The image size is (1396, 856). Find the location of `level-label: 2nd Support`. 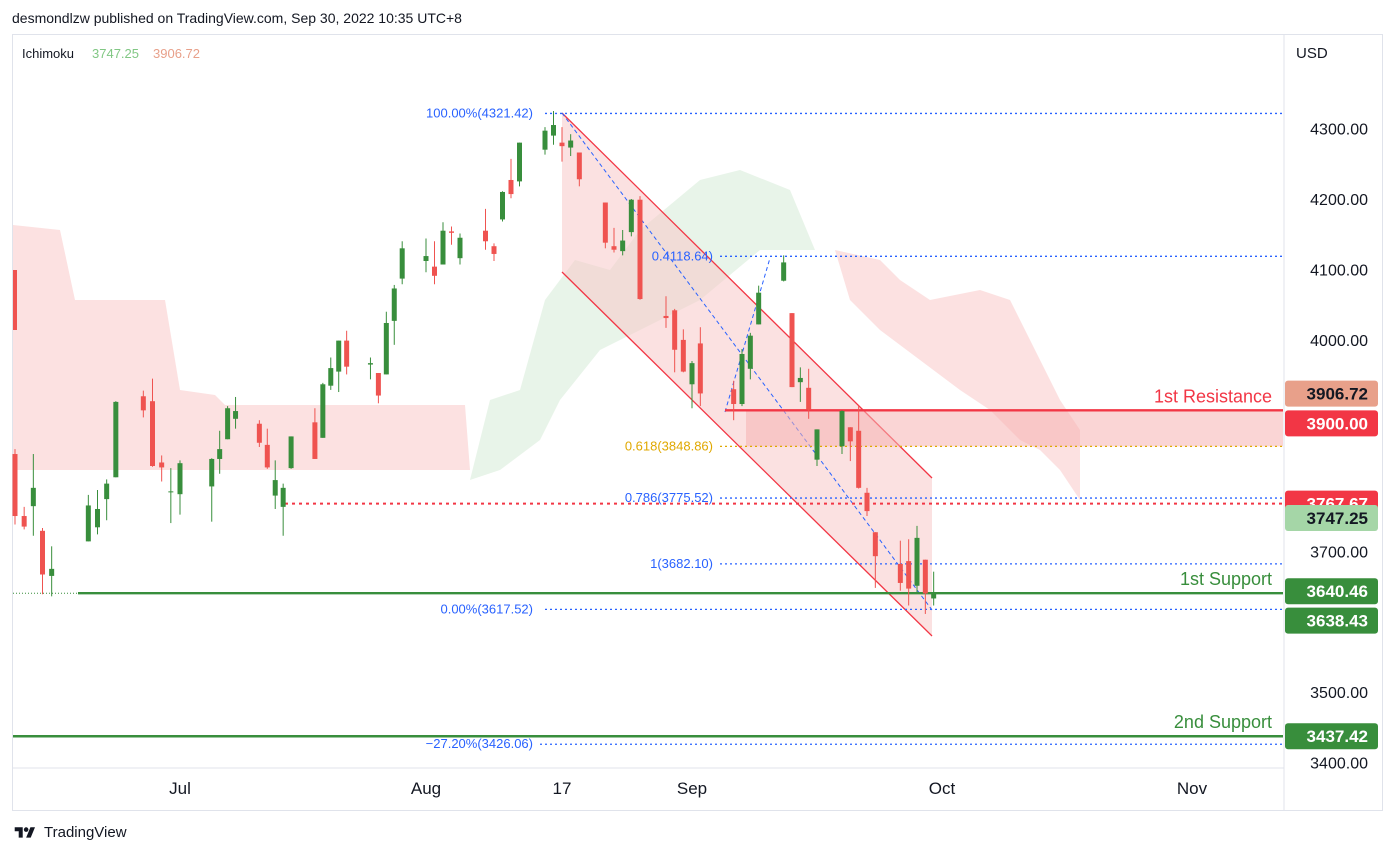

level-label: 2nd Support is located at coordinates (1223, 722).